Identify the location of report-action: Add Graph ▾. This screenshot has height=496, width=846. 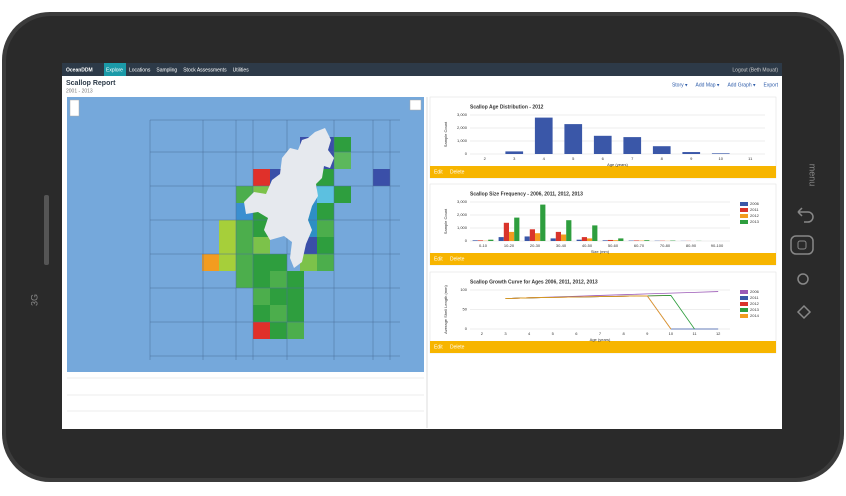
(741, 85).